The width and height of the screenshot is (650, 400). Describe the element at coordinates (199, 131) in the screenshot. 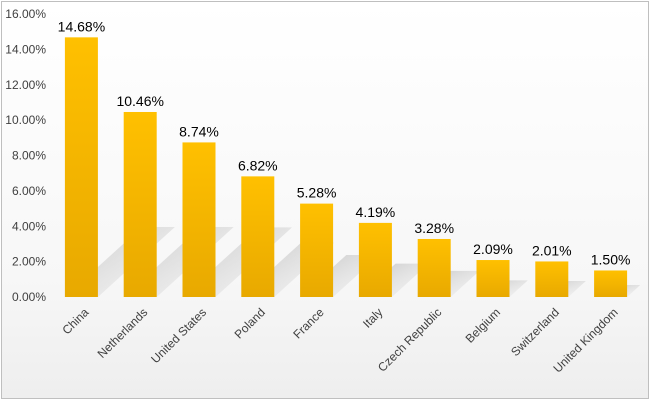

I see `data-label: 8.74%` at that location.